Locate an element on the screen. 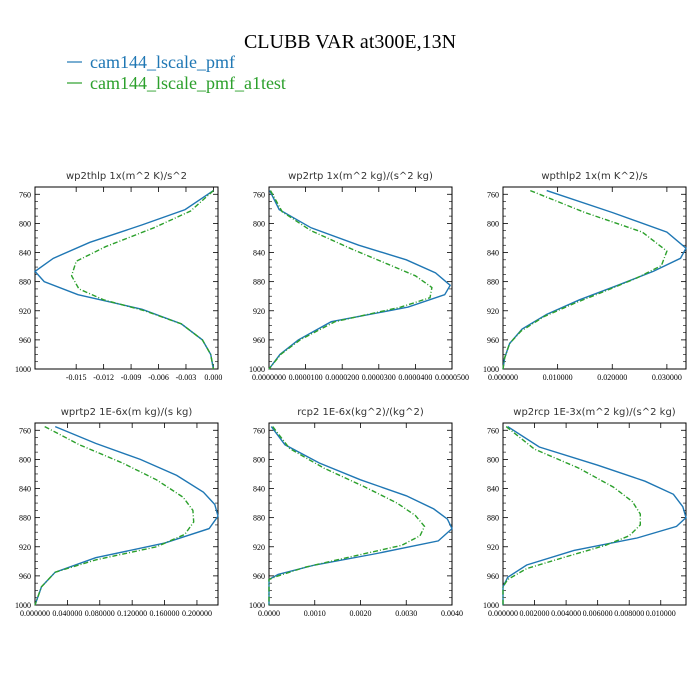 The image size is (700, 700). panel-title: wpthlp2 1x(m K^2)/s is located at coordinates (594, 176).